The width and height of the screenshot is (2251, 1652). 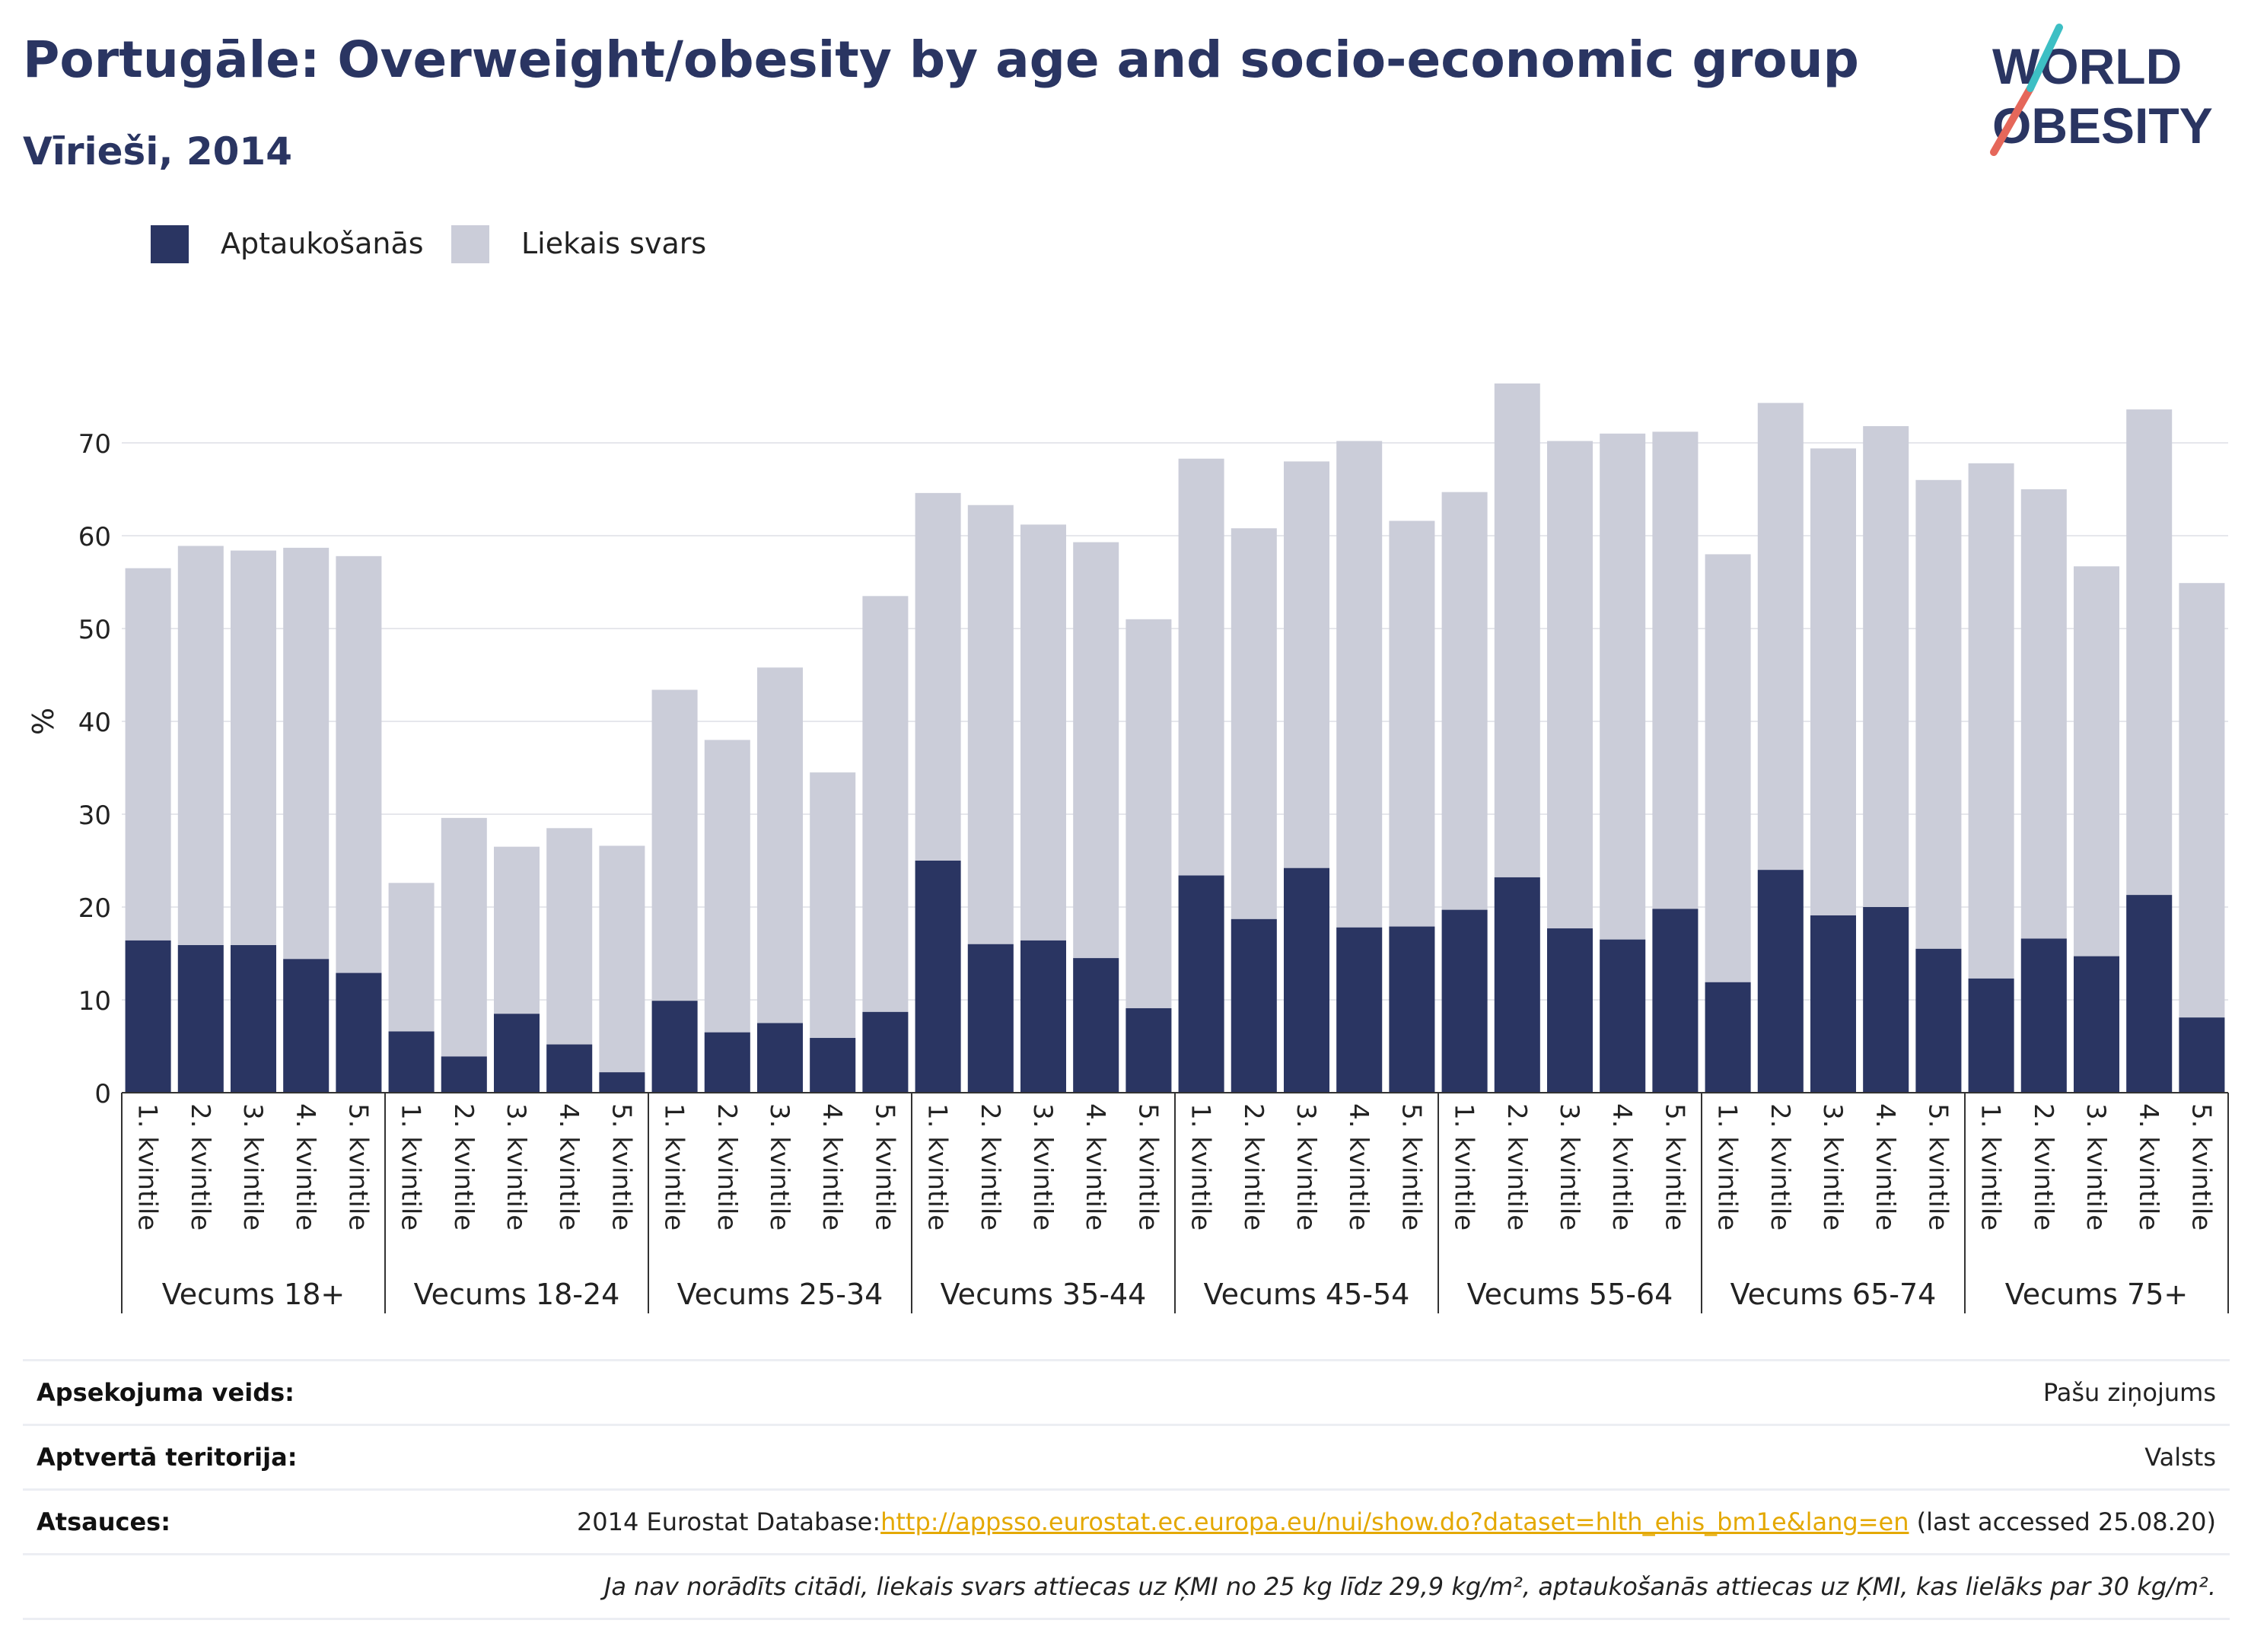 What do you see at coordinates (411, 1062) in the screenshot?
I see `bar-obesity-g2-q1` at bounding box center [411, 1062].